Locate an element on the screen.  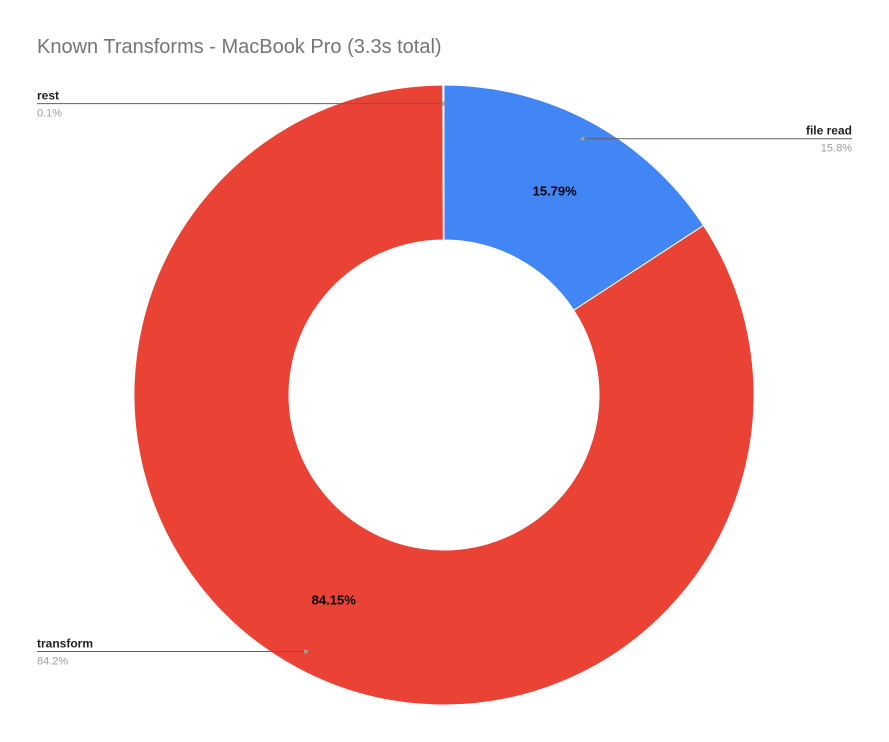
slice-rest is located at coordinates (443, 162).